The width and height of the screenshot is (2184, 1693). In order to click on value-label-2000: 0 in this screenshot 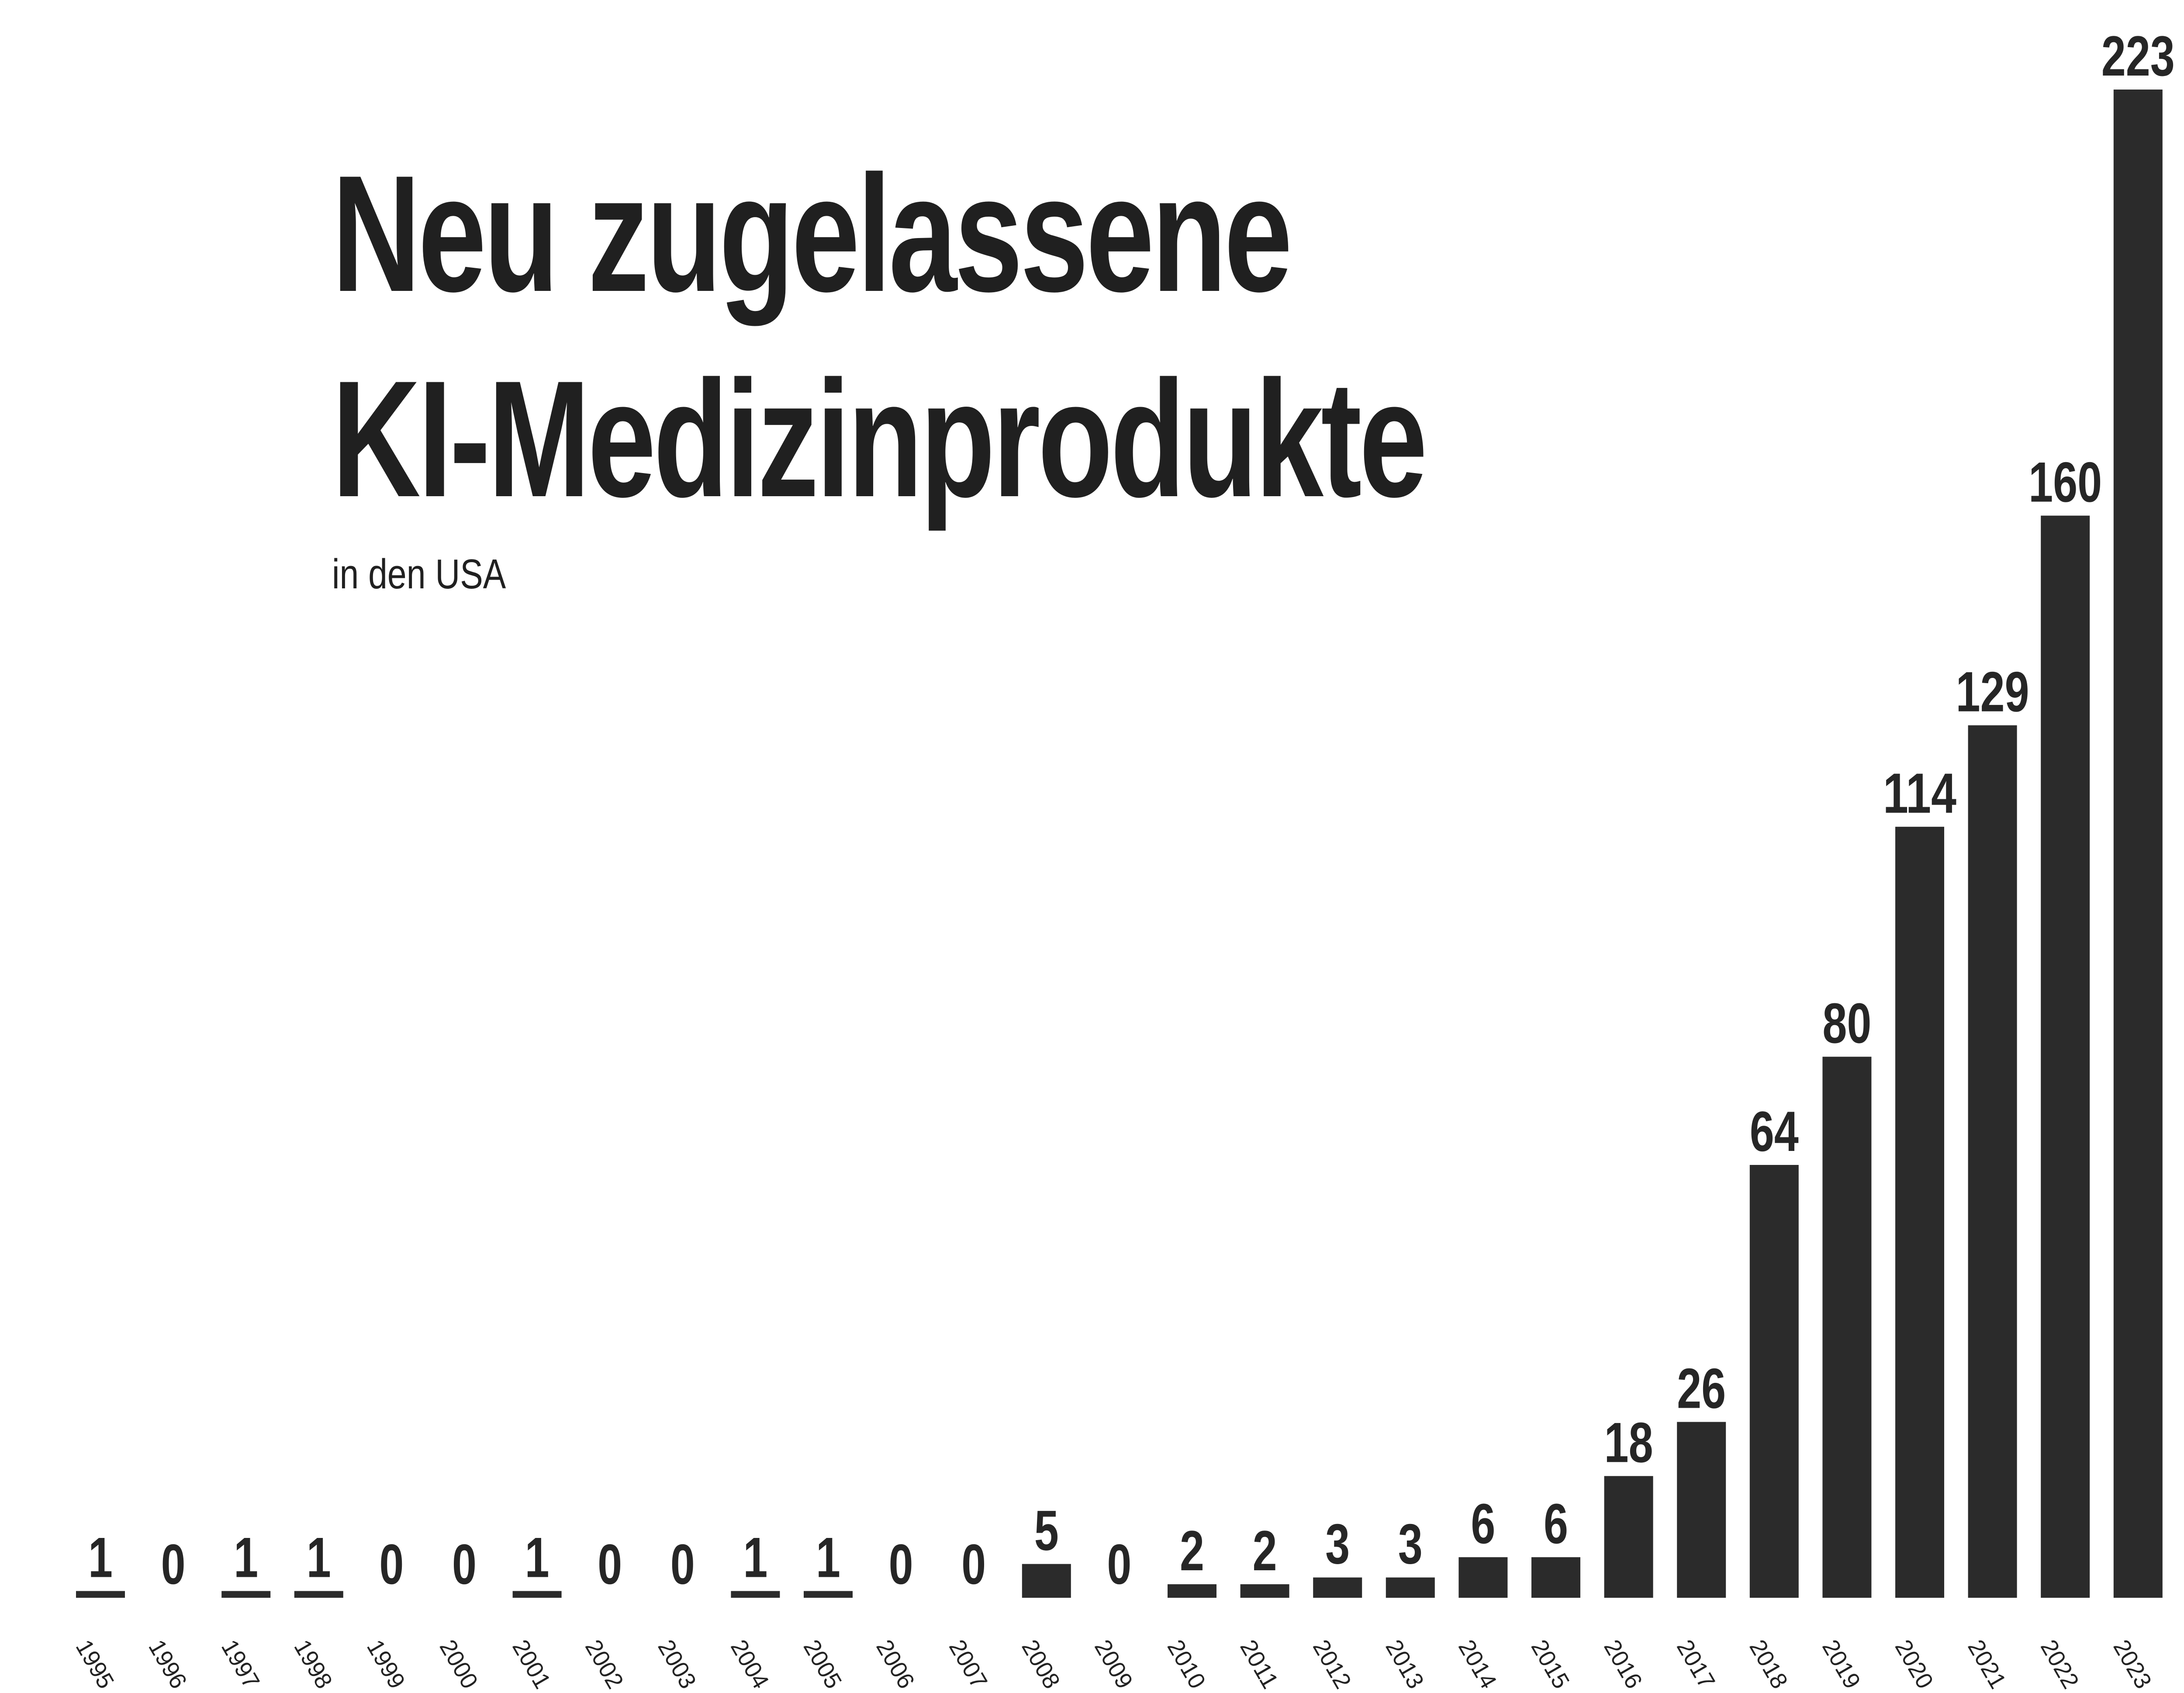, I will do `click(464, 1564)`.